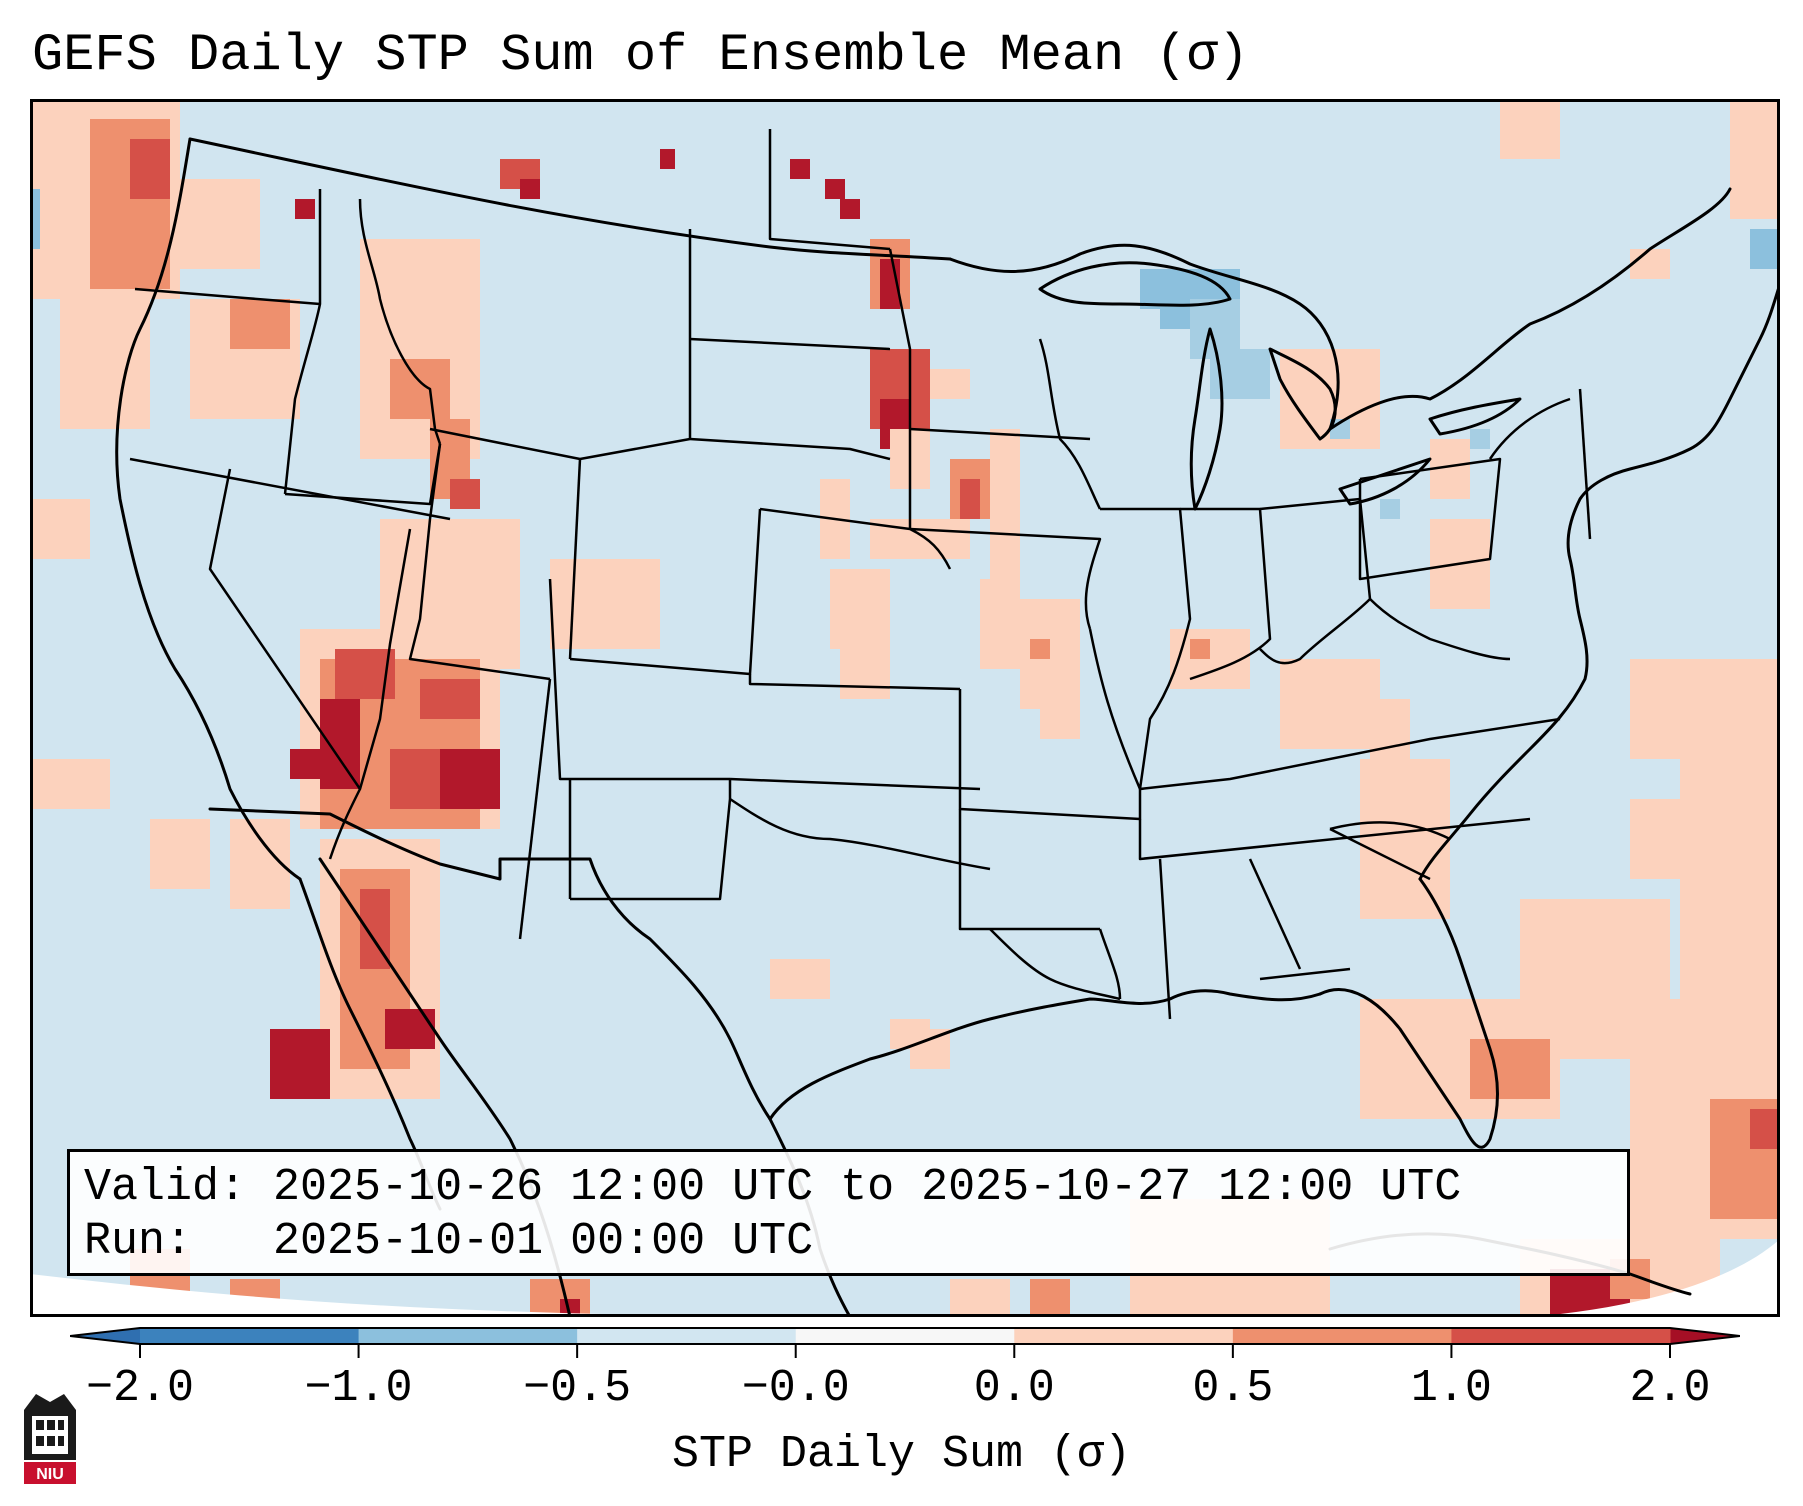  Describe the element at coordinates (1705, 1336) in the screenshot. I see `colorbar-over-extension` at that location.